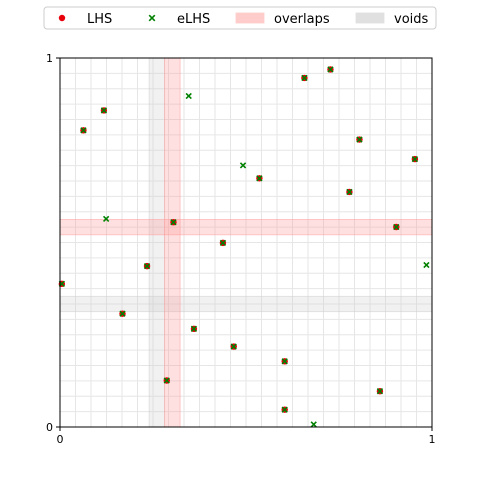 This screenshot has width=480, height=480. Describe the element at coordinates (172, 242) in the screenshot. I see `overlaps-band-vertical` at that location.